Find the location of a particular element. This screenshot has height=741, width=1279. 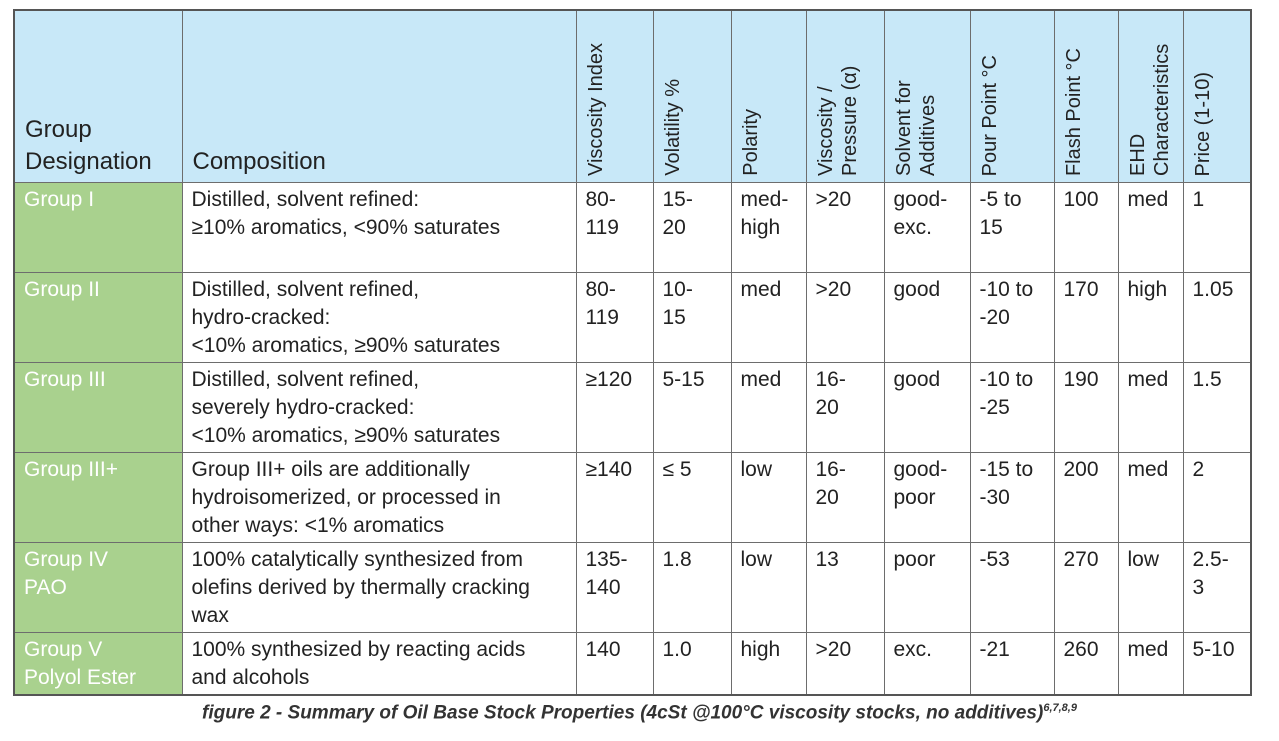

group-designation-cell-line: Group III+ is located at coordinates (71, 469).